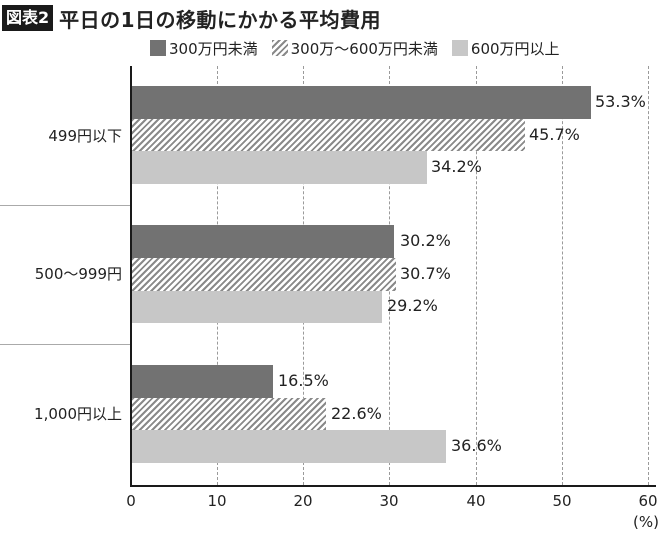 This screenshot has width=670, height=540. Describe the element at coordinates (364, 48) in the screenshot. I see `legend-label: 300万〜600万円未満` at that location.